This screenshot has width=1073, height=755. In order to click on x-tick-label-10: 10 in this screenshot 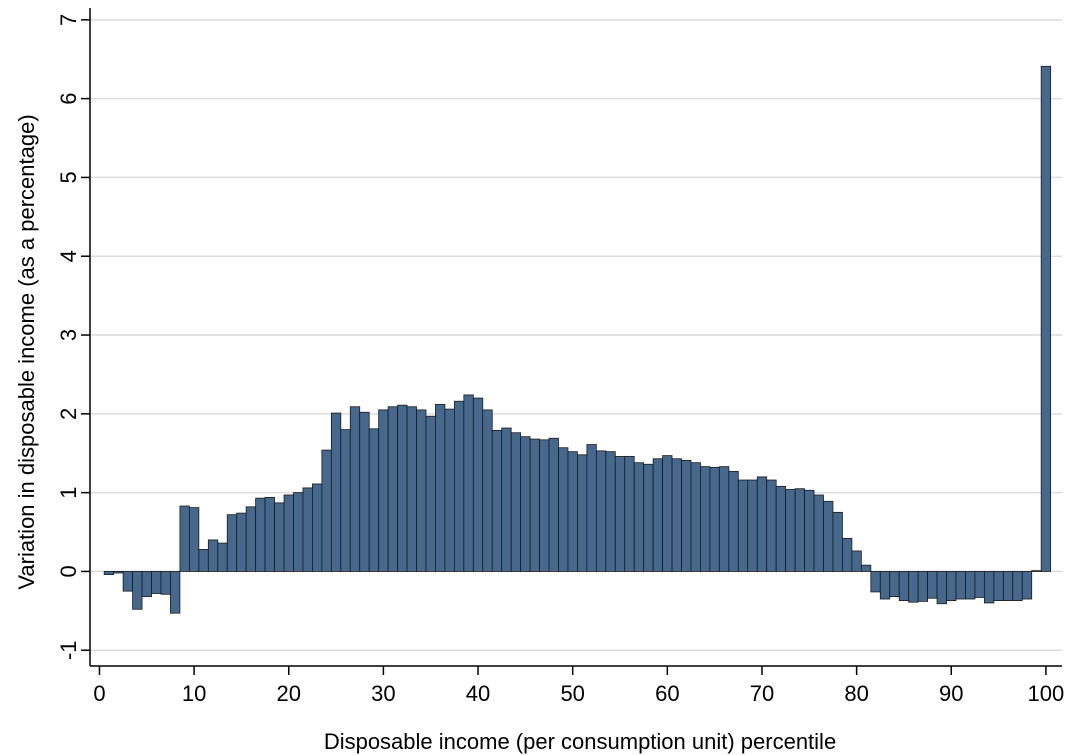, I will do `click(194, 693)`.